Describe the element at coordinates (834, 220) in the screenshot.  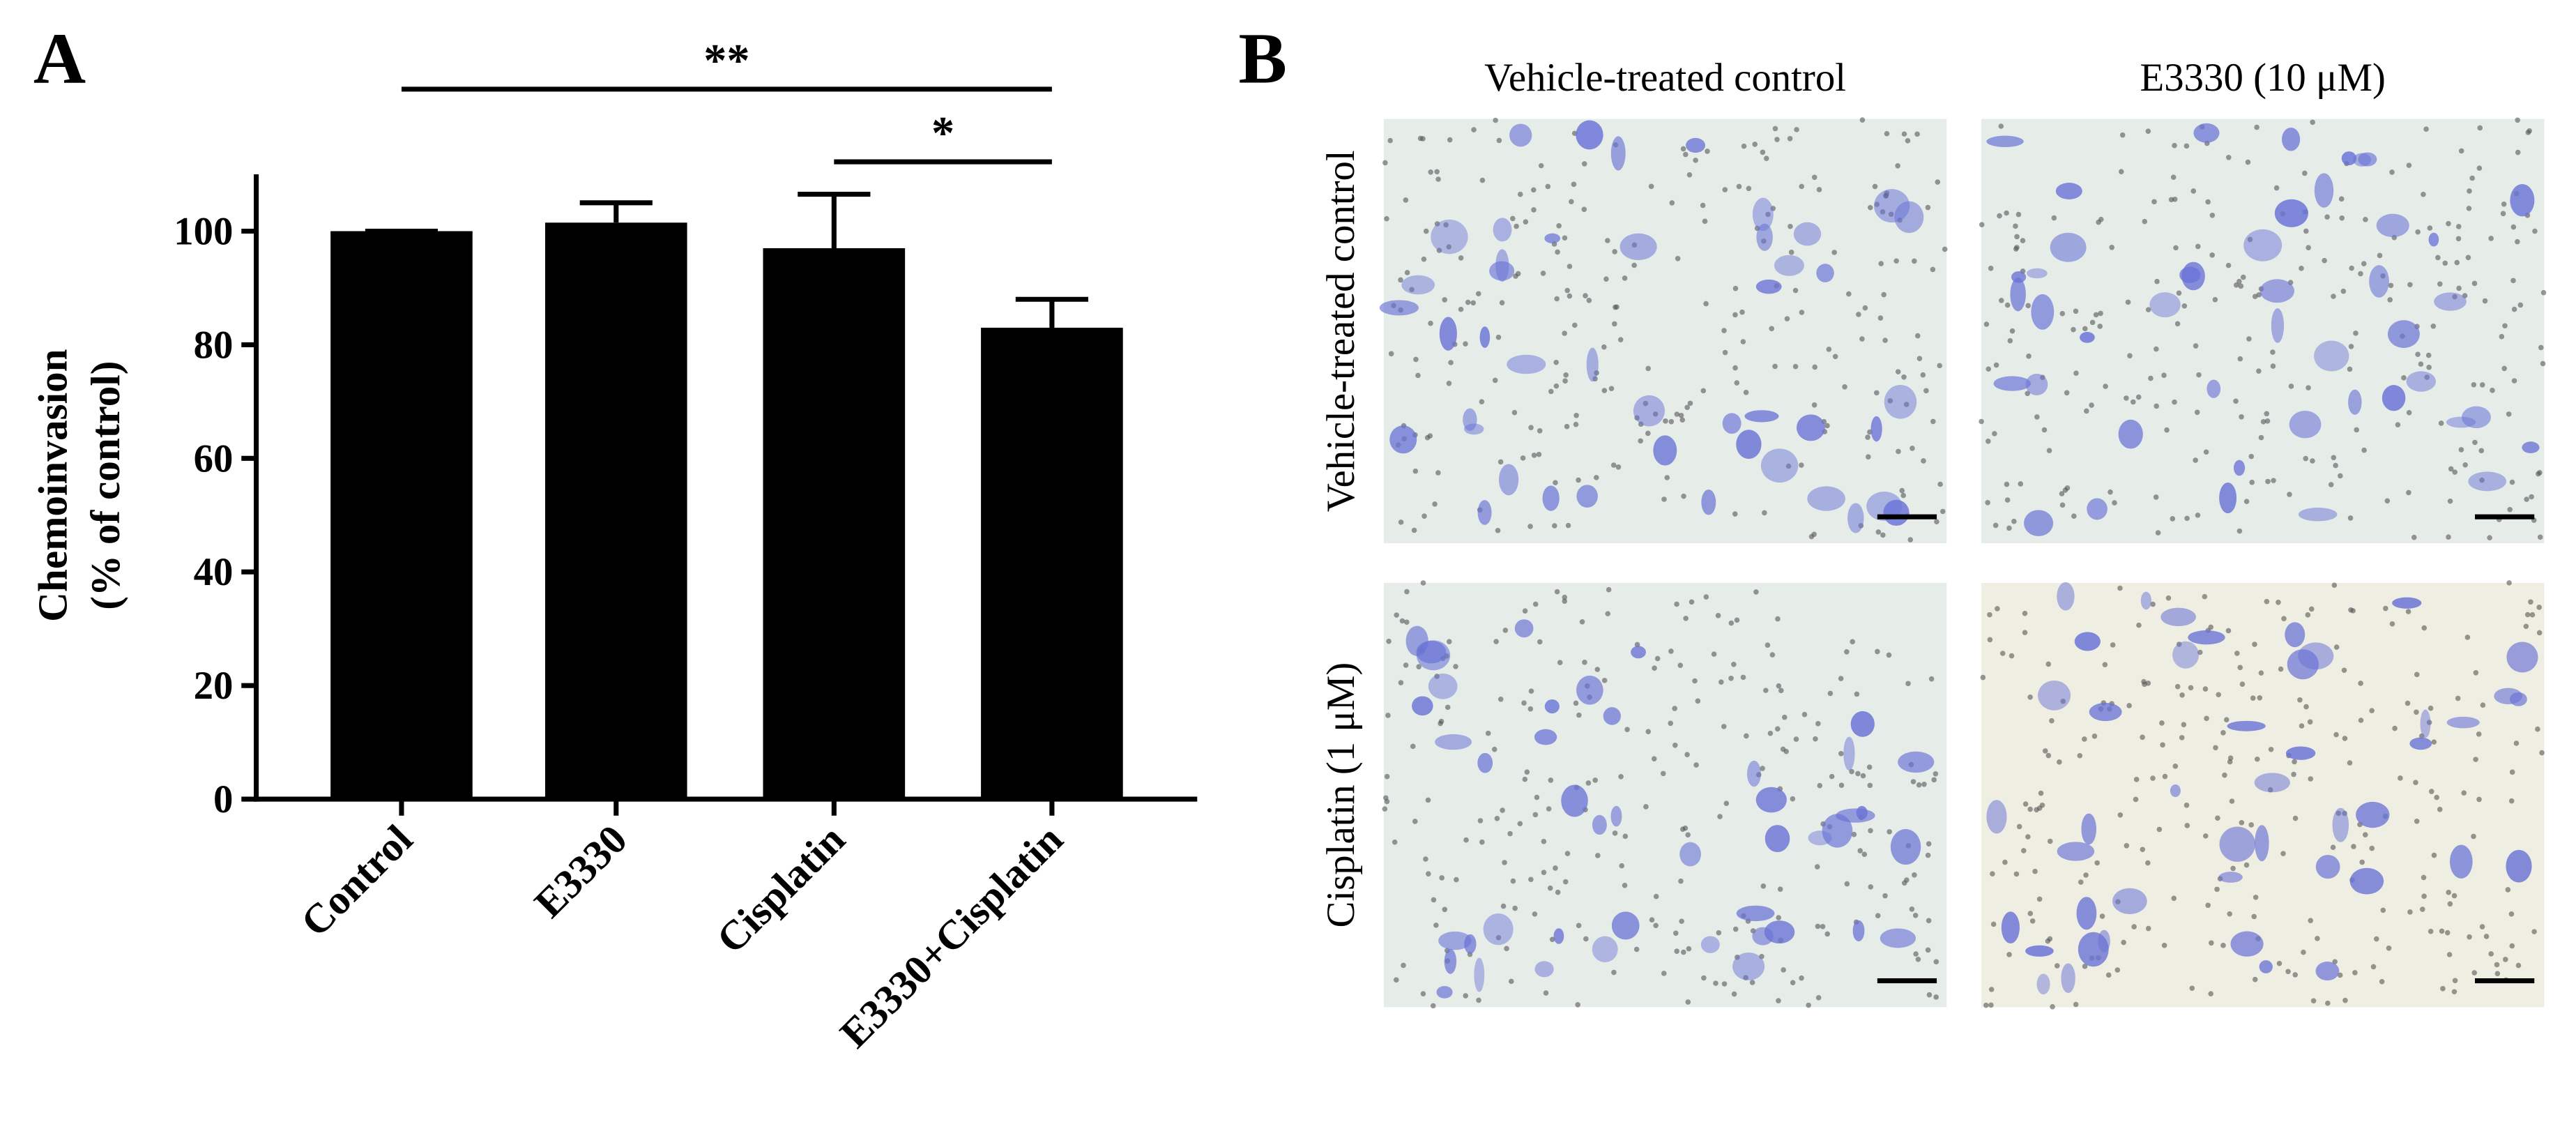
I see `error-bar` at that location.